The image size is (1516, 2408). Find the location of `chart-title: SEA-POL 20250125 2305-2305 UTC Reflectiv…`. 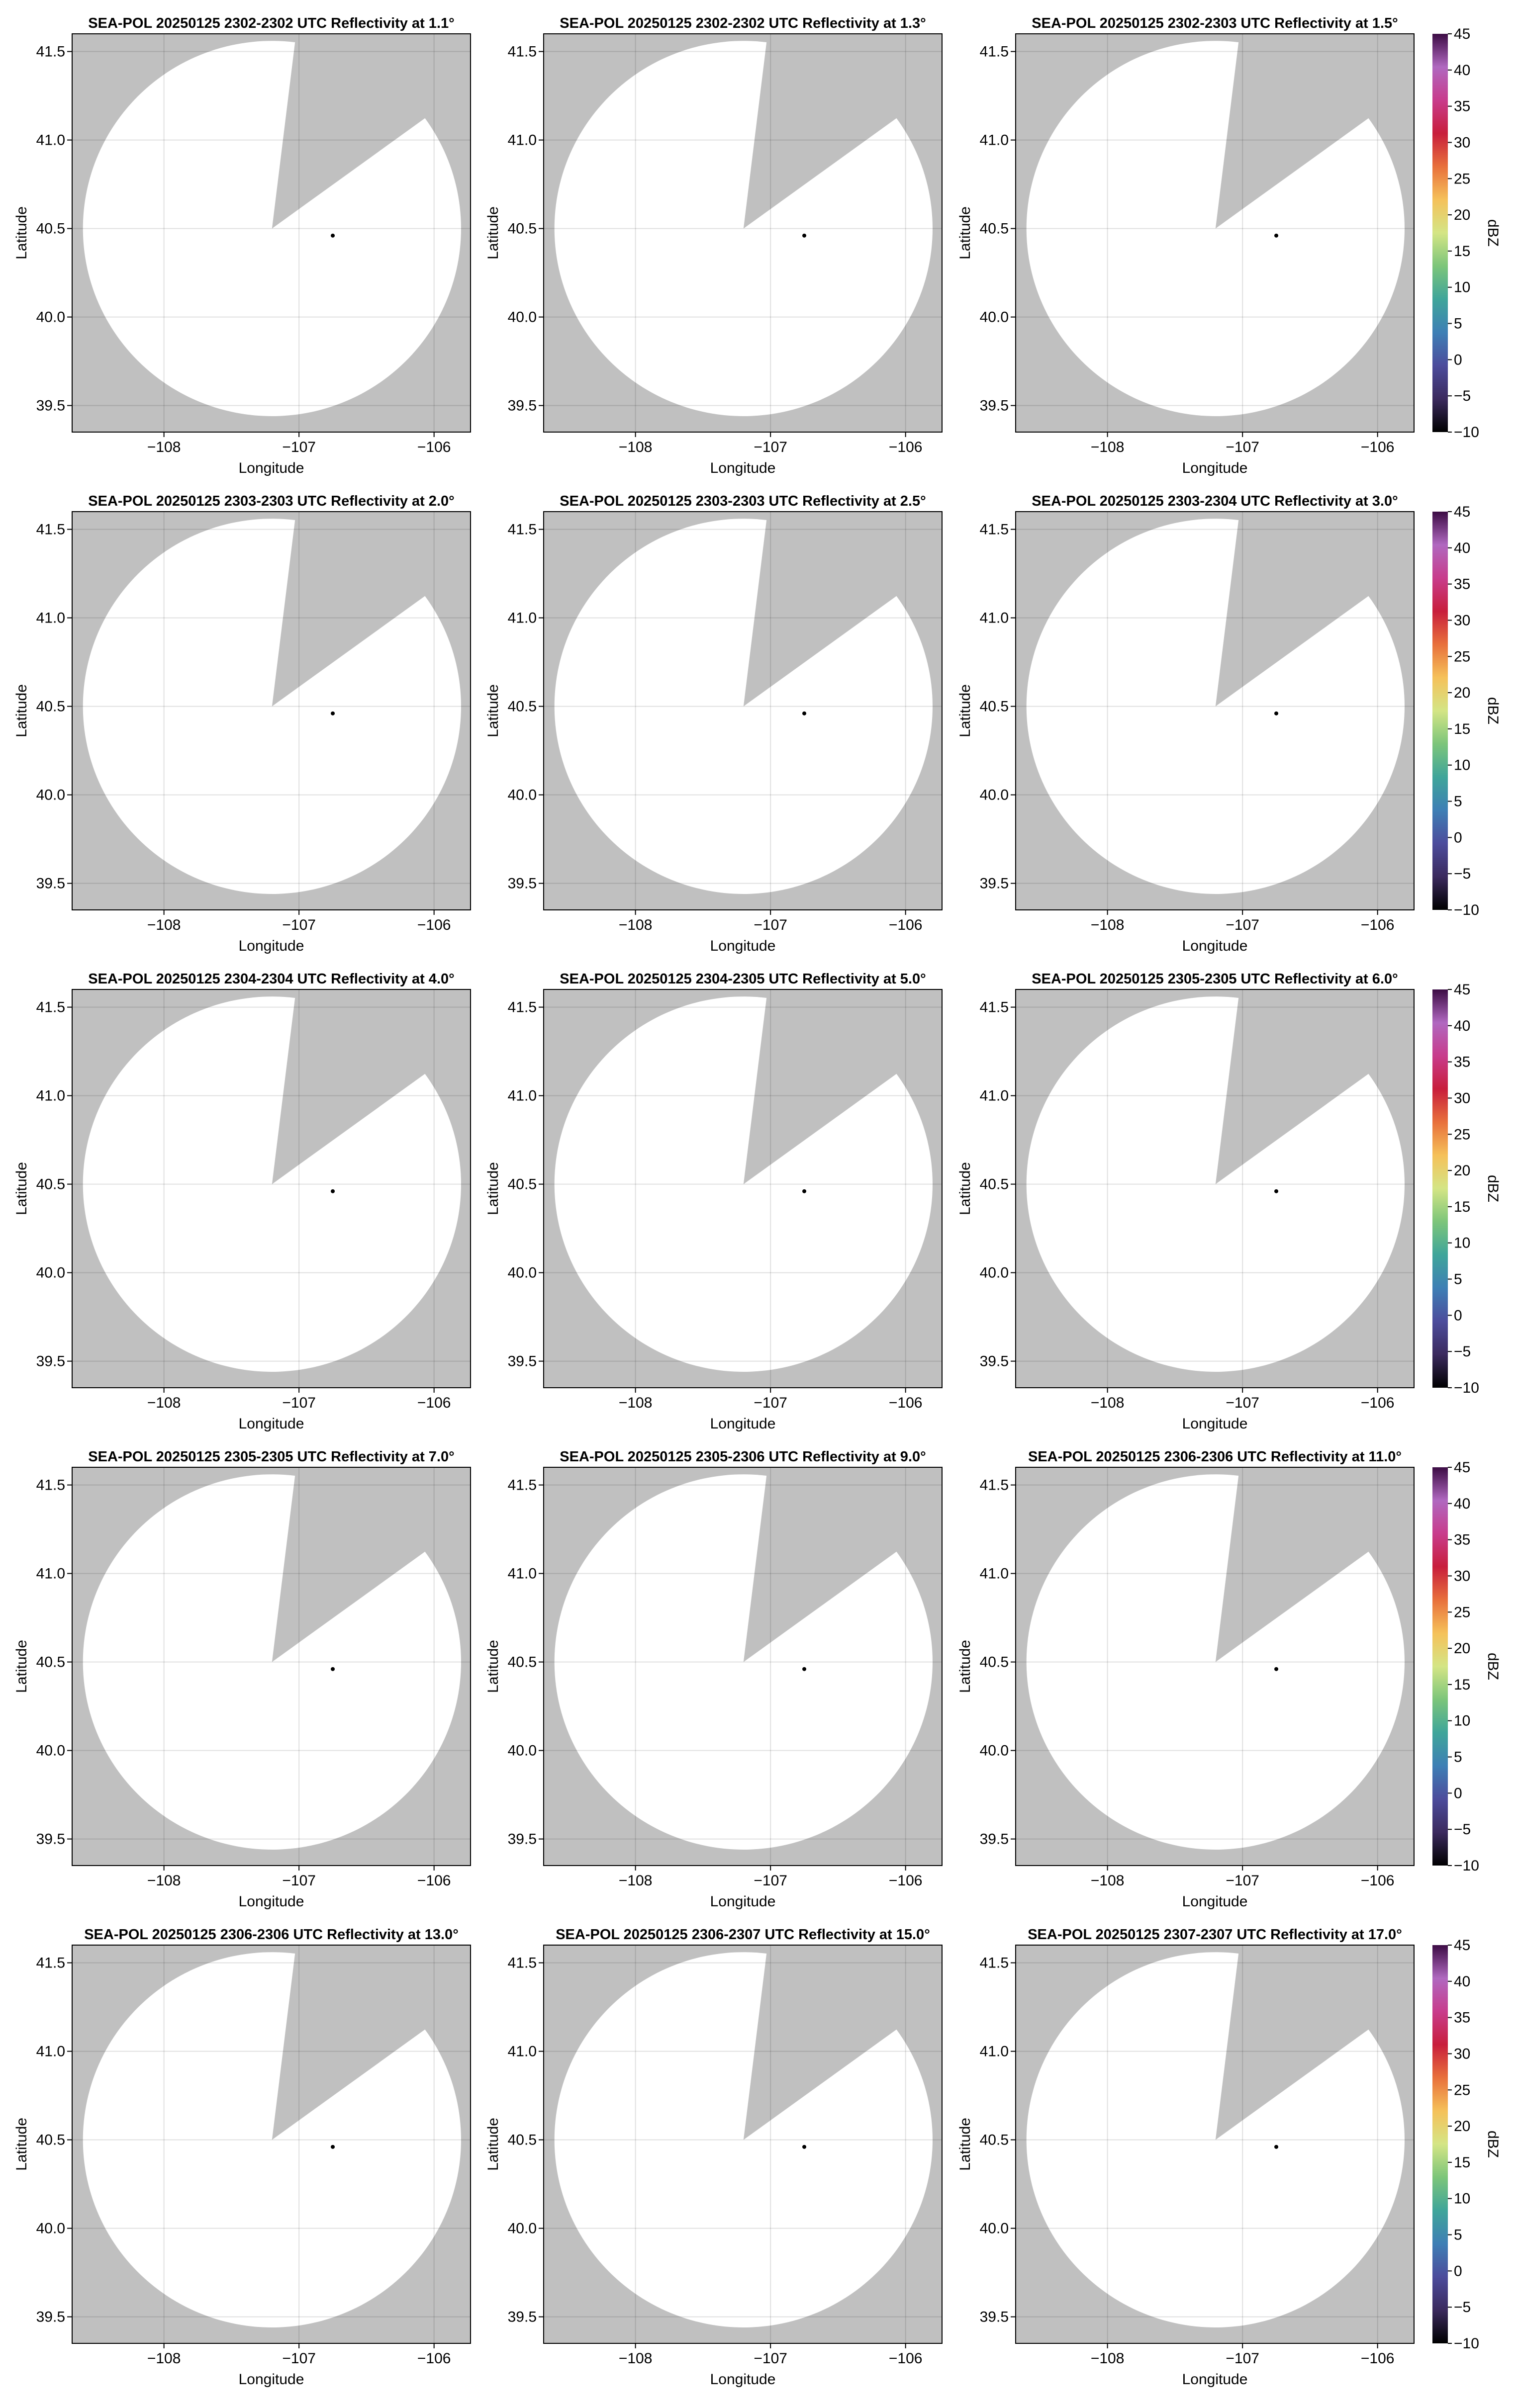

chart-title: SEA-POL 20250125 2305-2305 UTC Reflectiv… is located at coordinates (271, 1457).